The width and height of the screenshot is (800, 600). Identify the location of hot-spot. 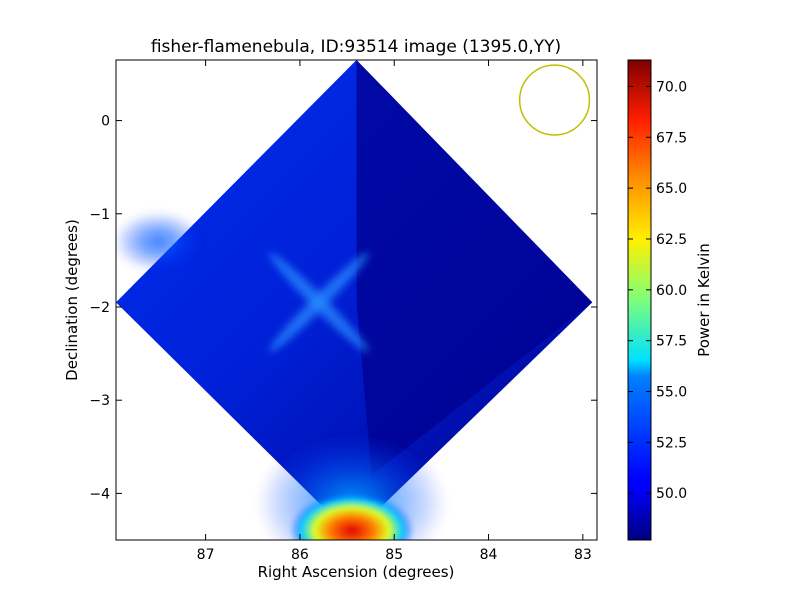
(351, 516).